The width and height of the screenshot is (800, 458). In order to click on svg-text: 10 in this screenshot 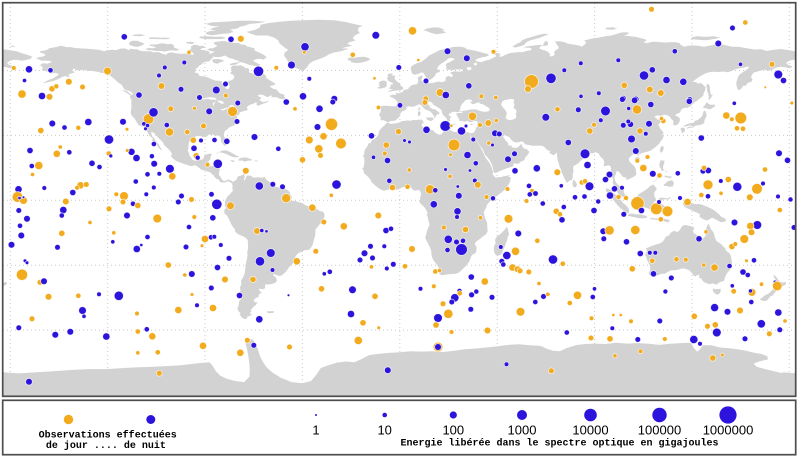, I will do `click(384, 429)`.